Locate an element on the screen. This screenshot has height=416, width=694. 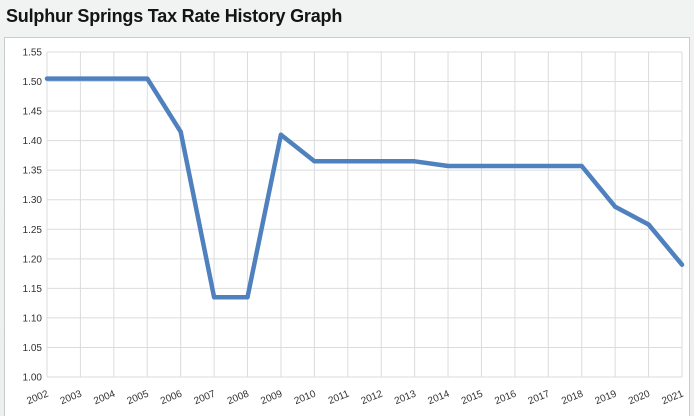
y-tick-label: 1.50 is located at coordinates (33, 82).